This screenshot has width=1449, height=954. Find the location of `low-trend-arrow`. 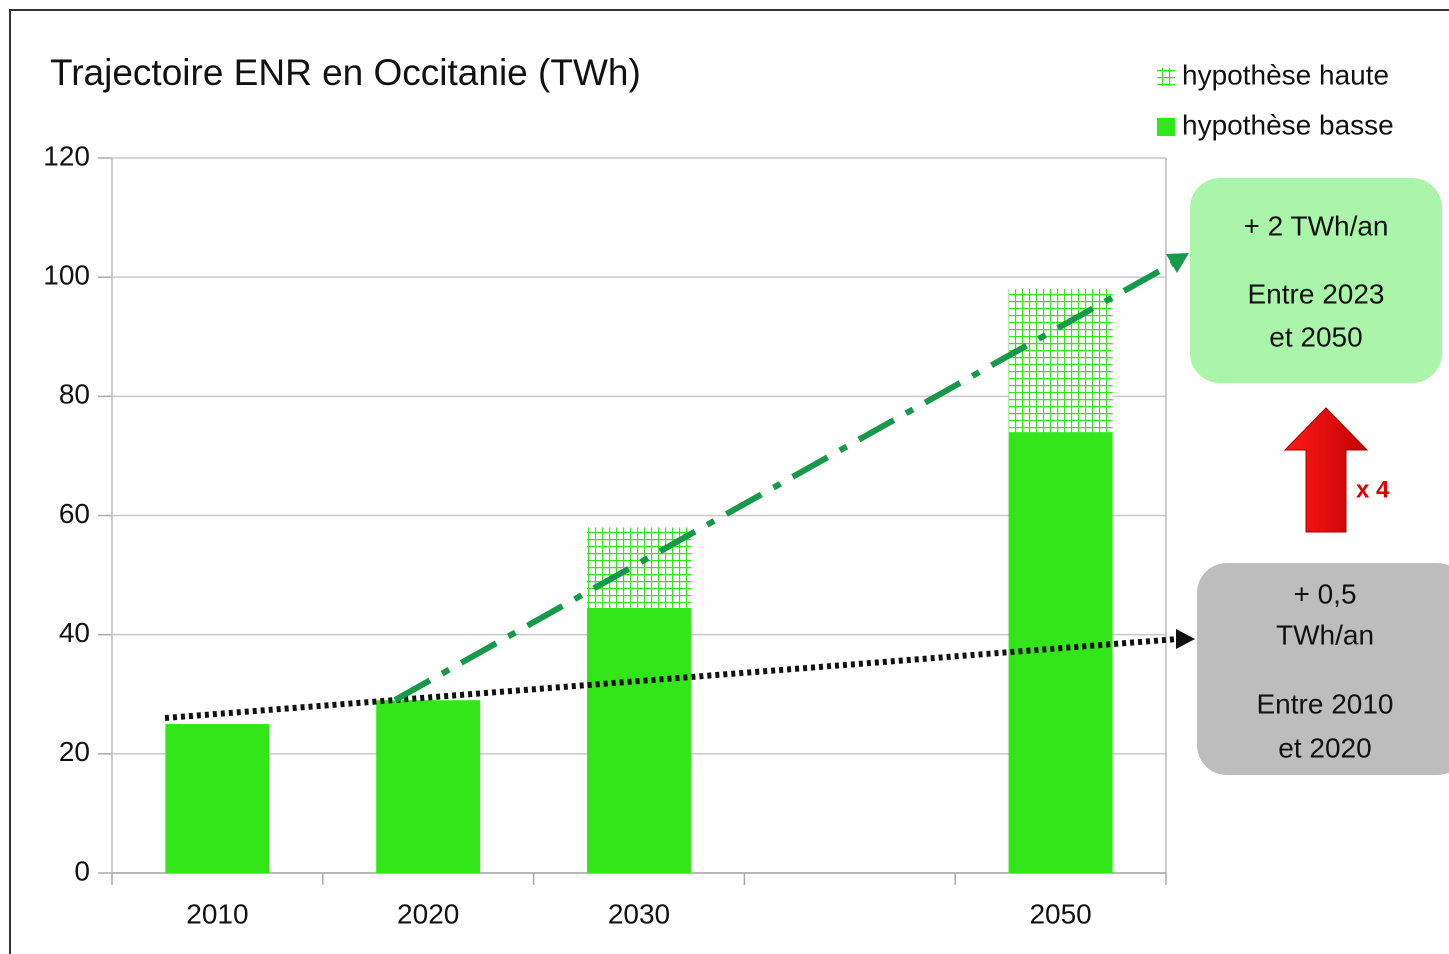

low-trend-arrow is located at coordinates (1185, 639).